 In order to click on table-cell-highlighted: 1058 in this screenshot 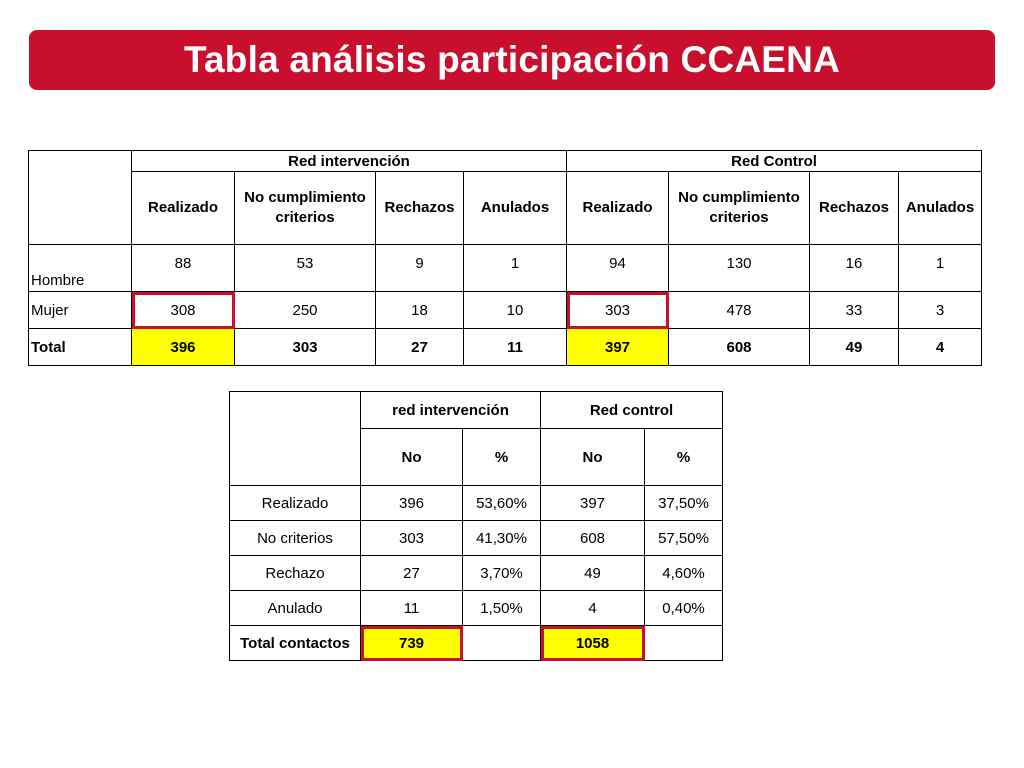, I will do `click(593, 643)`.